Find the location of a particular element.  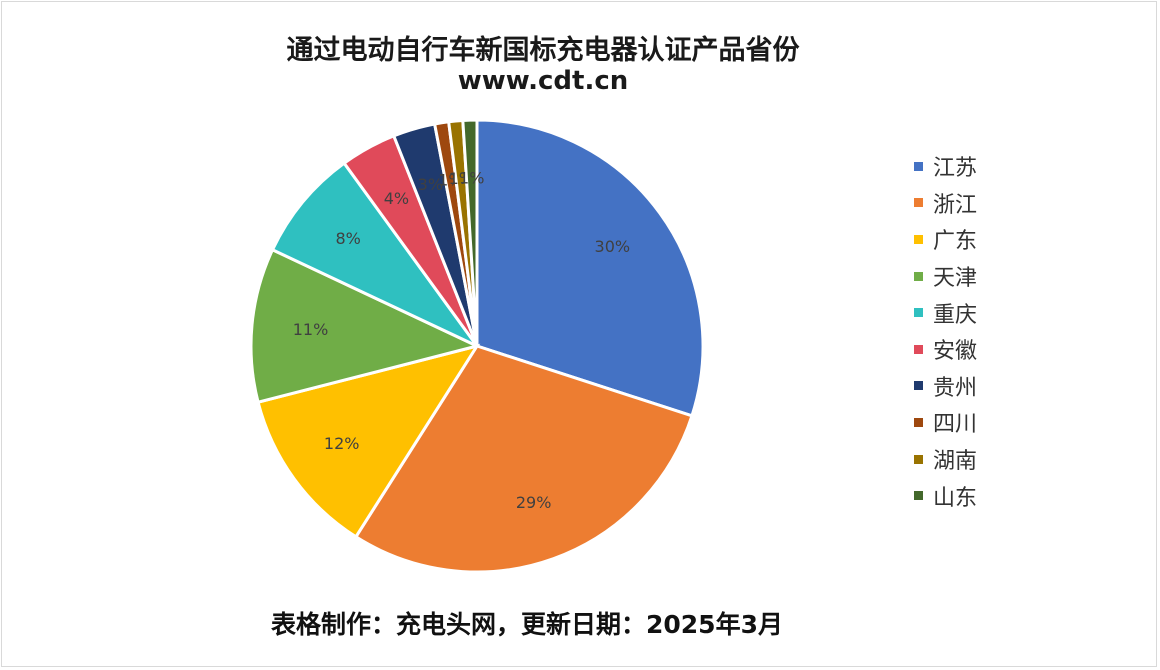

legend-label: 四川 is located at coordinates (955, 425).